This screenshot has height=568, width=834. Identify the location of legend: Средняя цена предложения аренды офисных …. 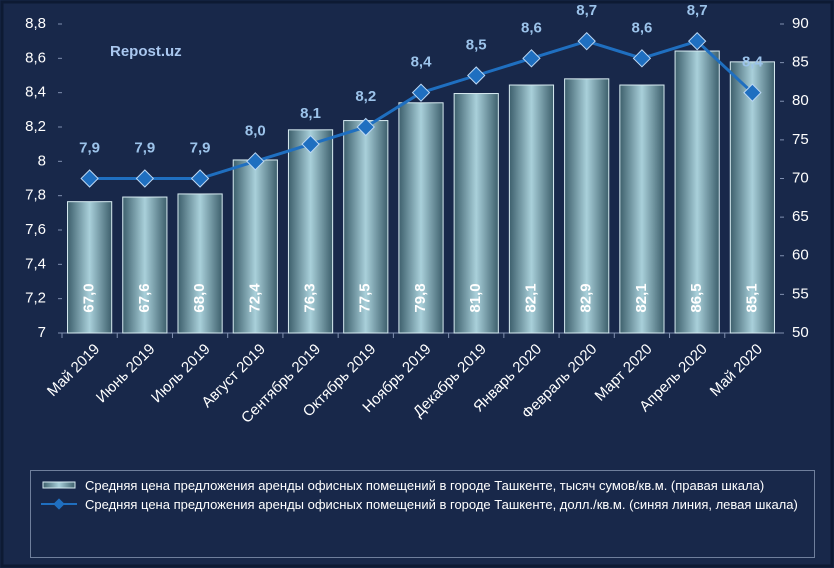
(422, 514).